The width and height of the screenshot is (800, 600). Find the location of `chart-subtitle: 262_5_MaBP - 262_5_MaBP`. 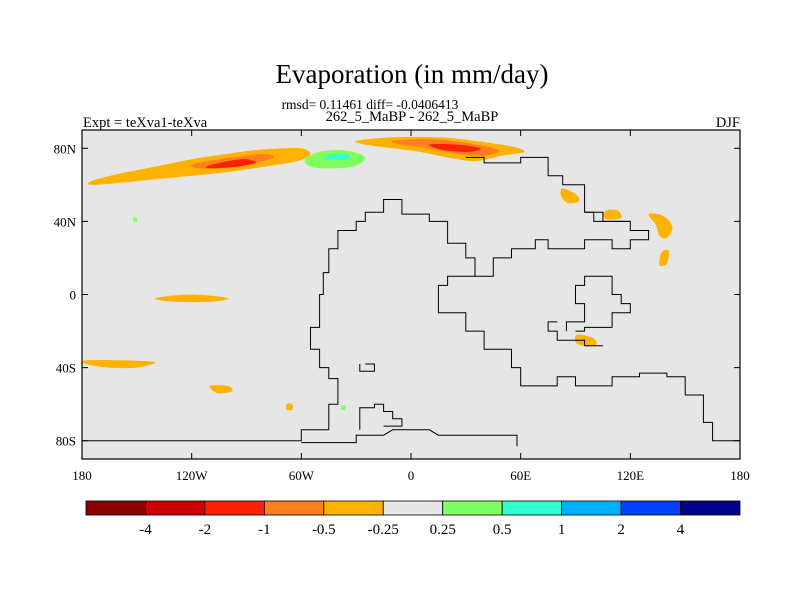

chart-subtitle: 262_5_MaBP - 262_5_MaBP is located at coordinates (412, 117).